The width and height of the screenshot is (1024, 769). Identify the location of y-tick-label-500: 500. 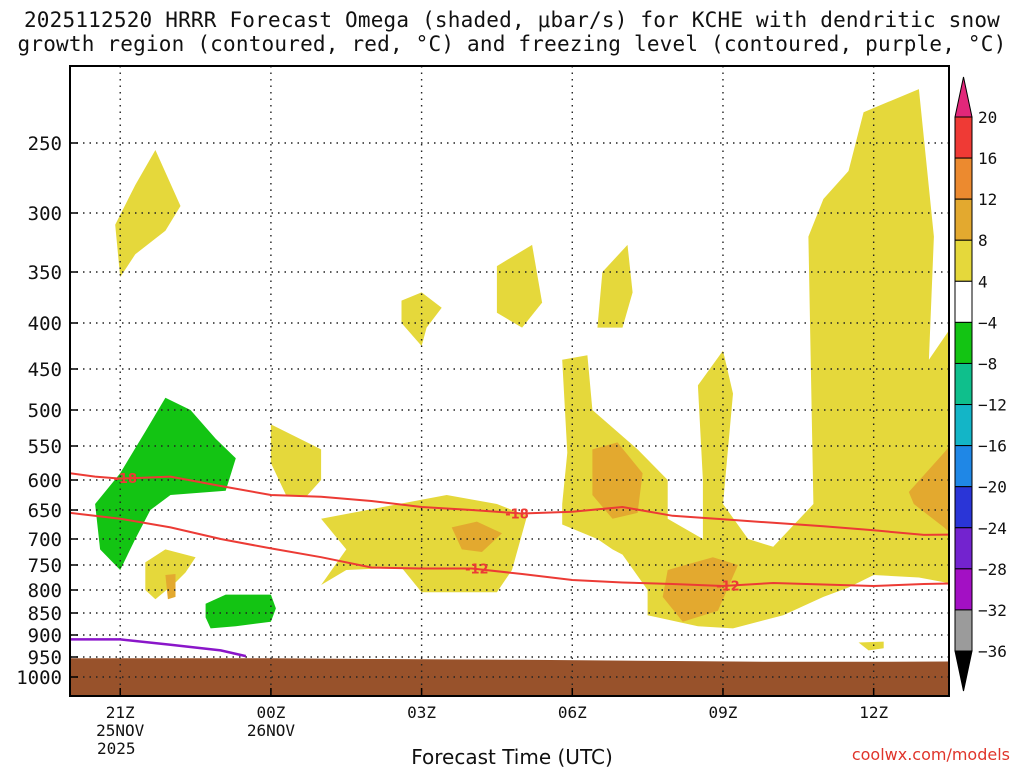
(45, 411).